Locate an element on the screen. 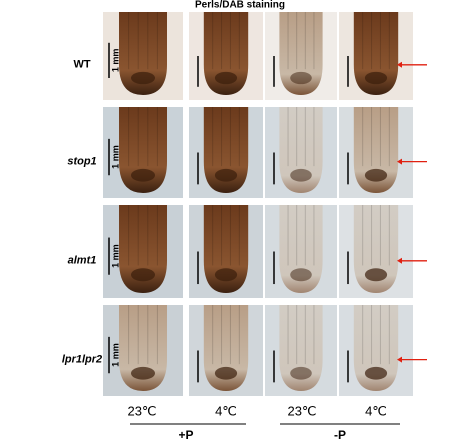 The width and height of the screenshot is (474, 446). condition-labels: 23℃ 4℃ 23℃ 4℃ +P -P is located at coordinates (263, 422).